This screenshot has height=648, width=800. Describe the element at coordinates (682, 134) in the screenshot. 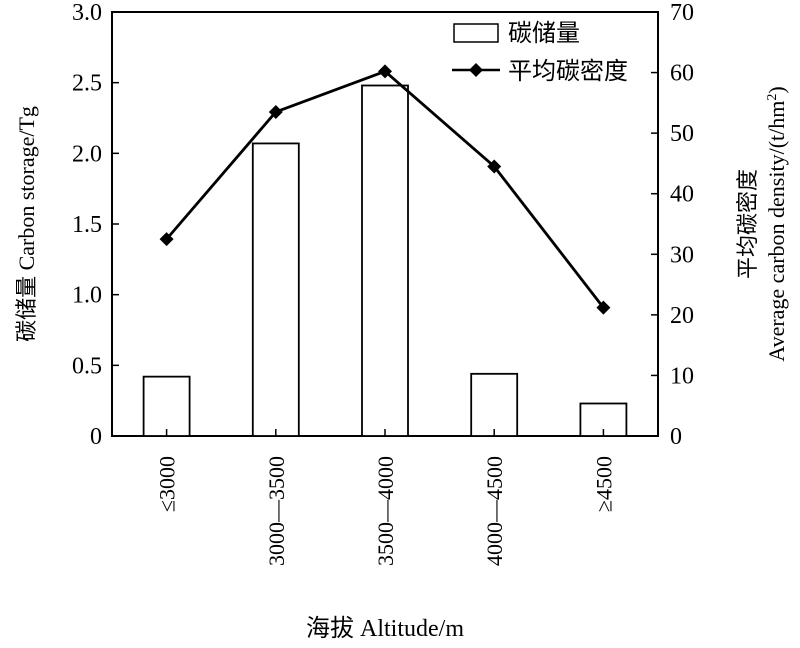

I see `y-right-tick-label-5: 50` at that location.